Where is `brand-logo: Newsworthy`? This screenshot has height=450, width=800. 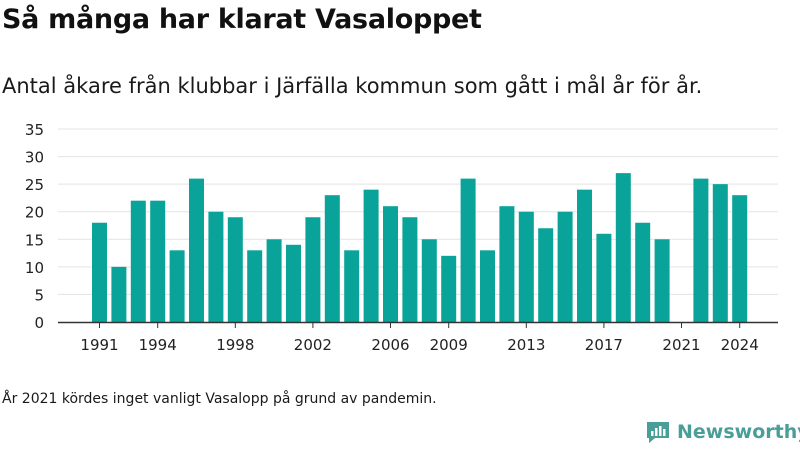
brand-logo: Newsworthy is located at coordinates (722, 432).